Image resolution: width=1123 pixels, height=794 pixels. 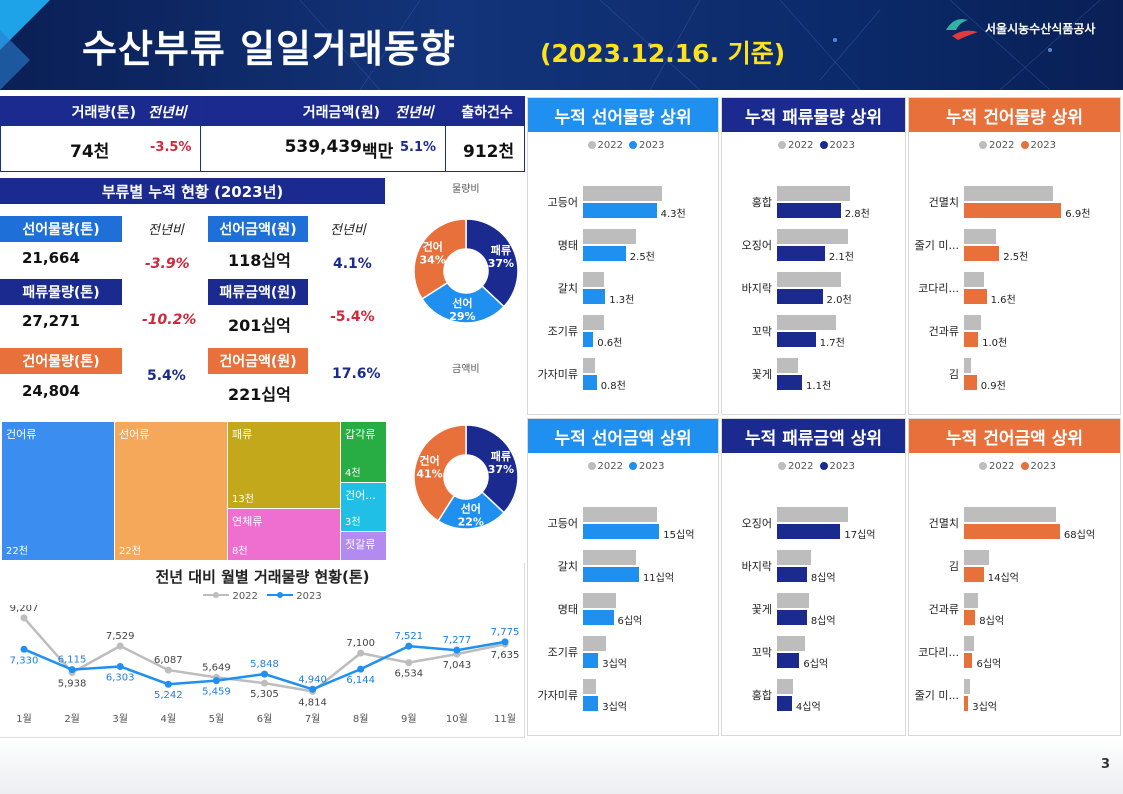 I want to click on shell-volume-value: 27,271, so click(x=51, y=321).